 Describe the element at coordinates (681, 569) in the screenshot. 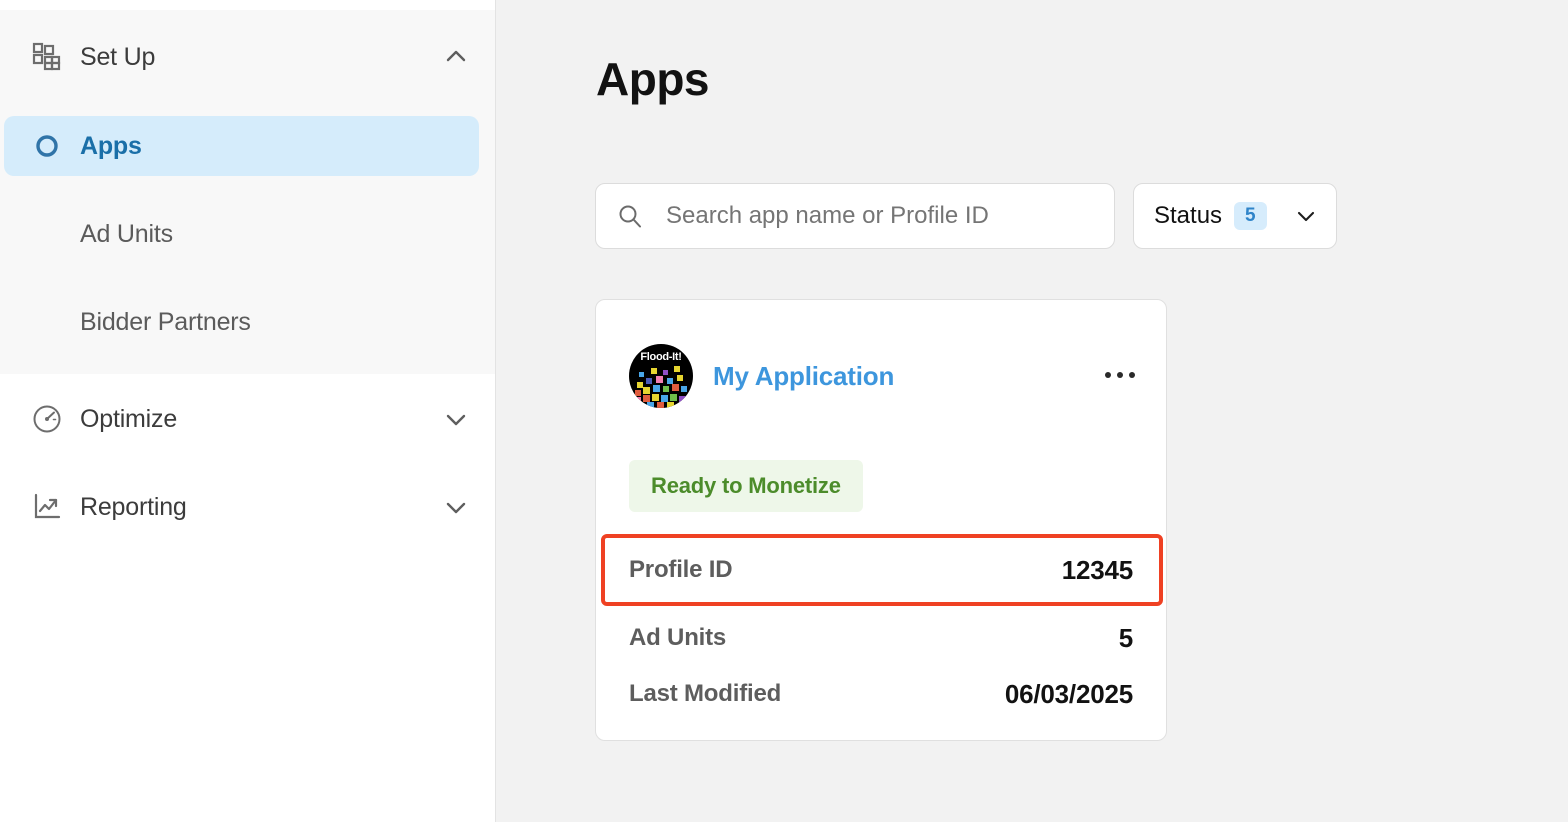

I see `row-label-profile-id: Profile ID` at that location.